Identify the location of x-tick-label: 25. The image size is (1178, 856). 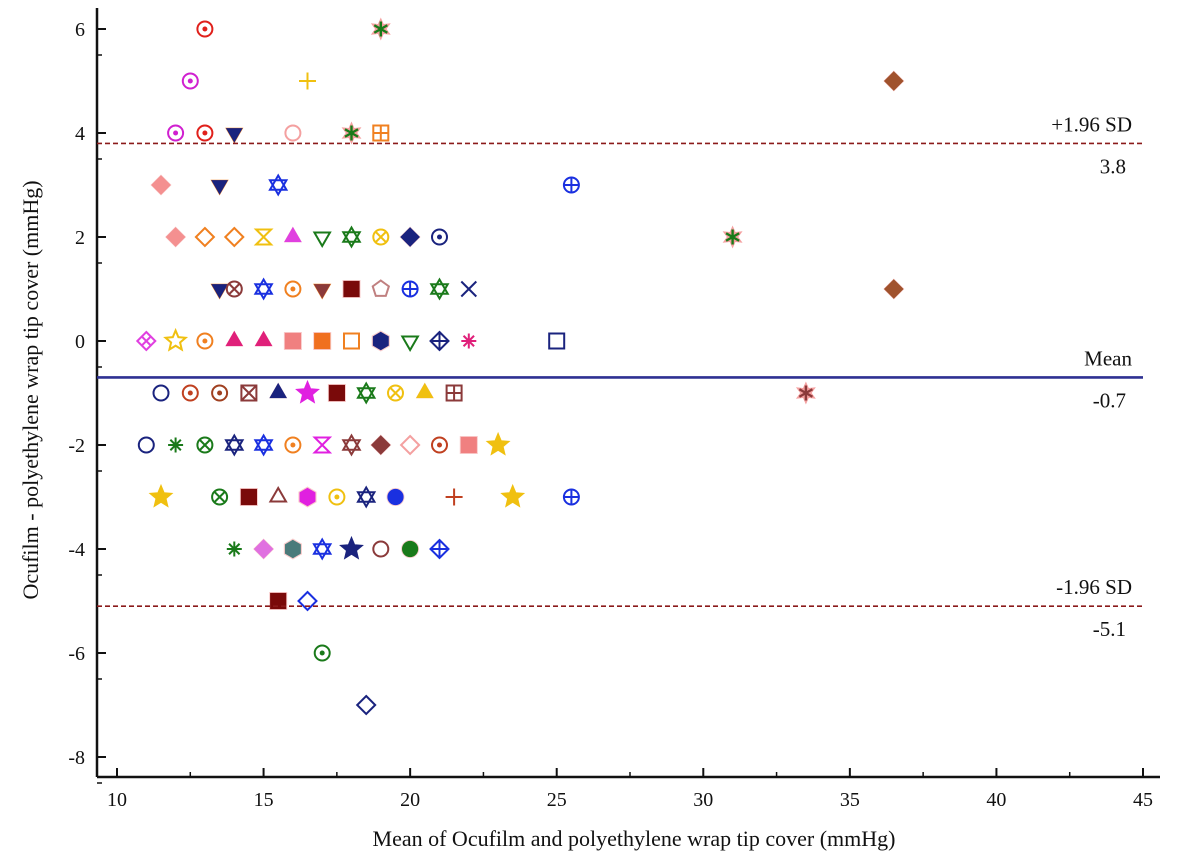
(557, 800).